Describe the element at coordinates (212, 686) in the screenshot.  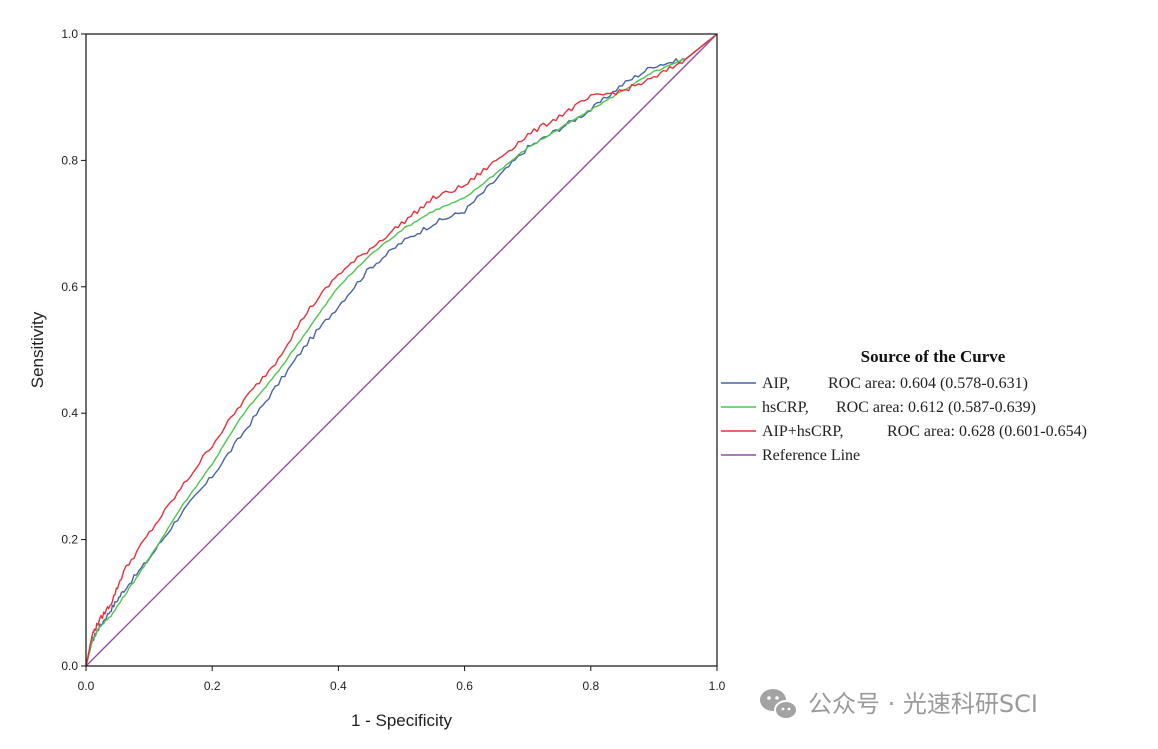
I see `x-tick-label: 0.2` at that location.